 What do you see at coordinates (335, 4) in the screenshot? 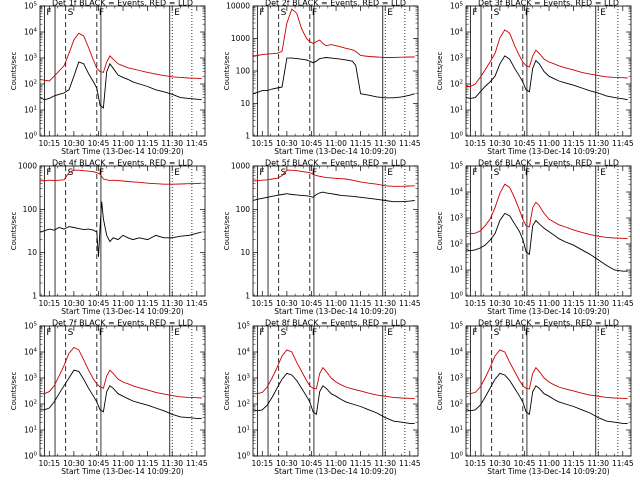
I see `panel-title: Det 2f BLACK = Events, RED = LLD` at bounding box center [335, 4].